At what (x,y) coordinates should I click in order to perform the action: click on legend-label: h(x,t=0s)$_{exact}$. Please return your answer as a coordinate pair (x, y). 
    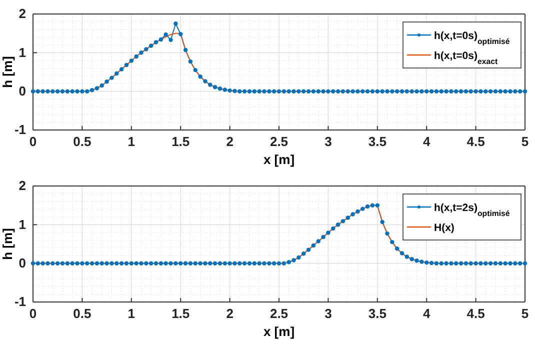
    Looking at the image, I should click on (466, 58).